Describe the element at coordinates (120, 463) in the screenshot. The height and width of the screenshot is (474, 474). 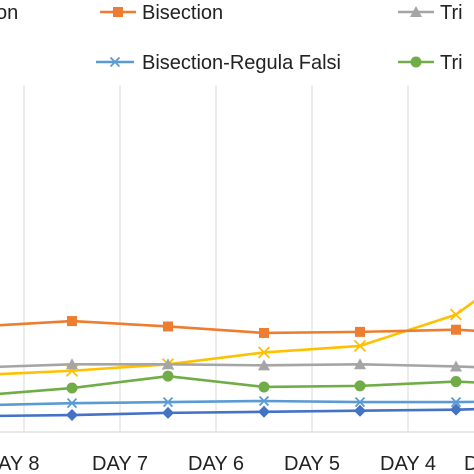
I see `x-tick-label: DAY 7` at that location.